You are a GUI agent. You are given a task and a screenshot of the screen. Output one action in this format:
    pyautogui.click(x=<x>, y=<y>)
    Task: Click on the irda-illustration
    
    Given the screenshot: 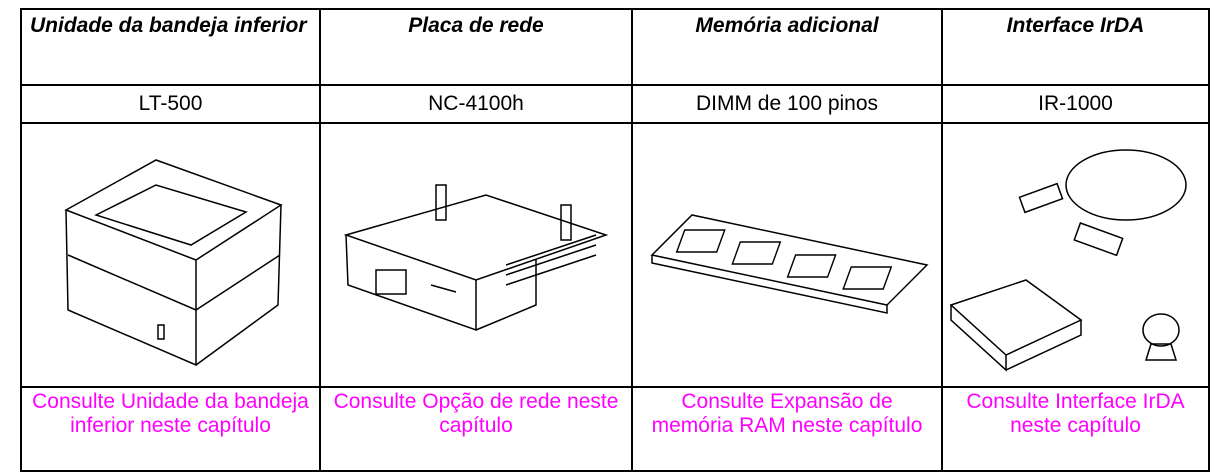 What is the action you would take?
    pyautogui.click(x=1068, y=260)
    